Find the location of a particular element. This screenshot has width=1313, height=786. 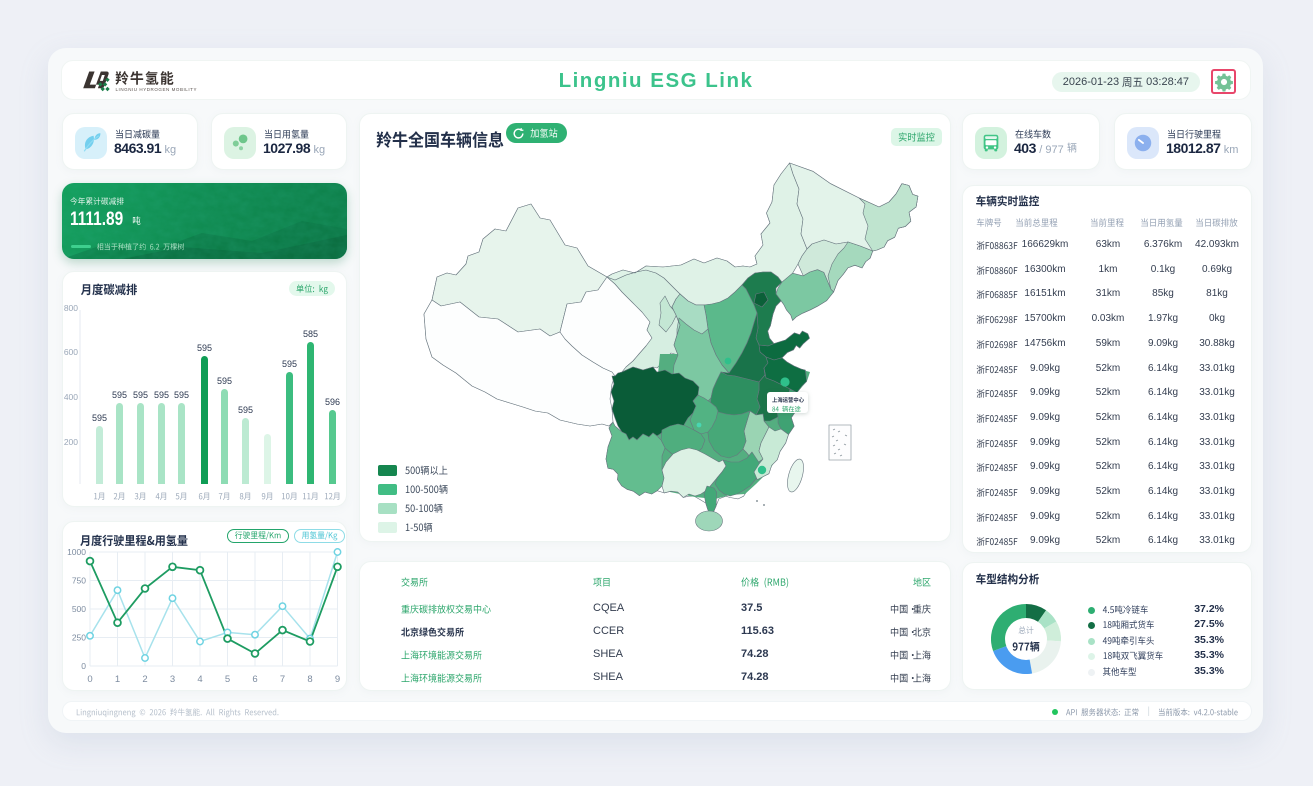

svg-text: 400 is located at coordinates (71, 397).